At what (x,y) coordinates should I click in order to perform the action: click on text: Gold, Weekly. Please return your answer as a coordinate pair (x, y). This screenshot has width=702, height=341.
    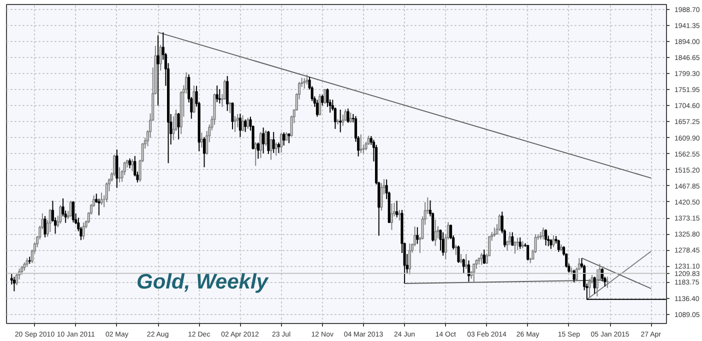
    Looking at the image, I should click on (203, 282).